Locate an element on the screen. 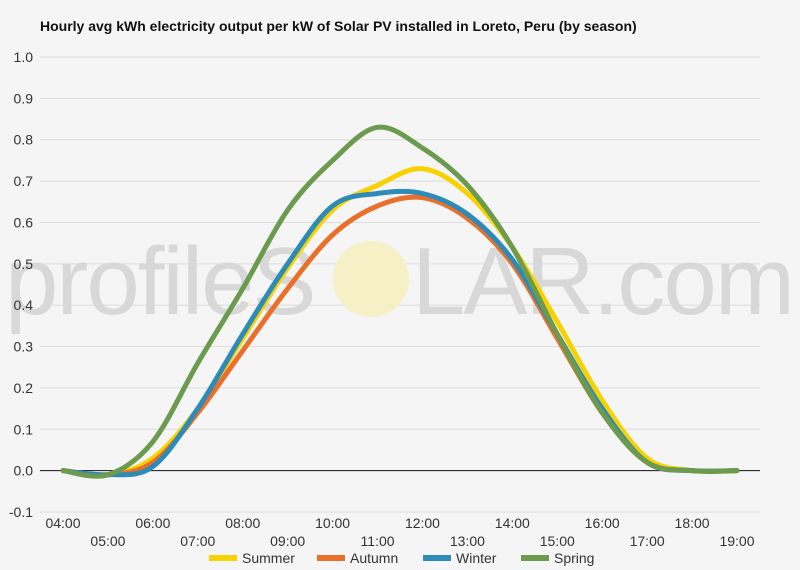 This screenshot has width=800, height=570. y-tick-label: 0.1 is located at coordinates (24, 429).